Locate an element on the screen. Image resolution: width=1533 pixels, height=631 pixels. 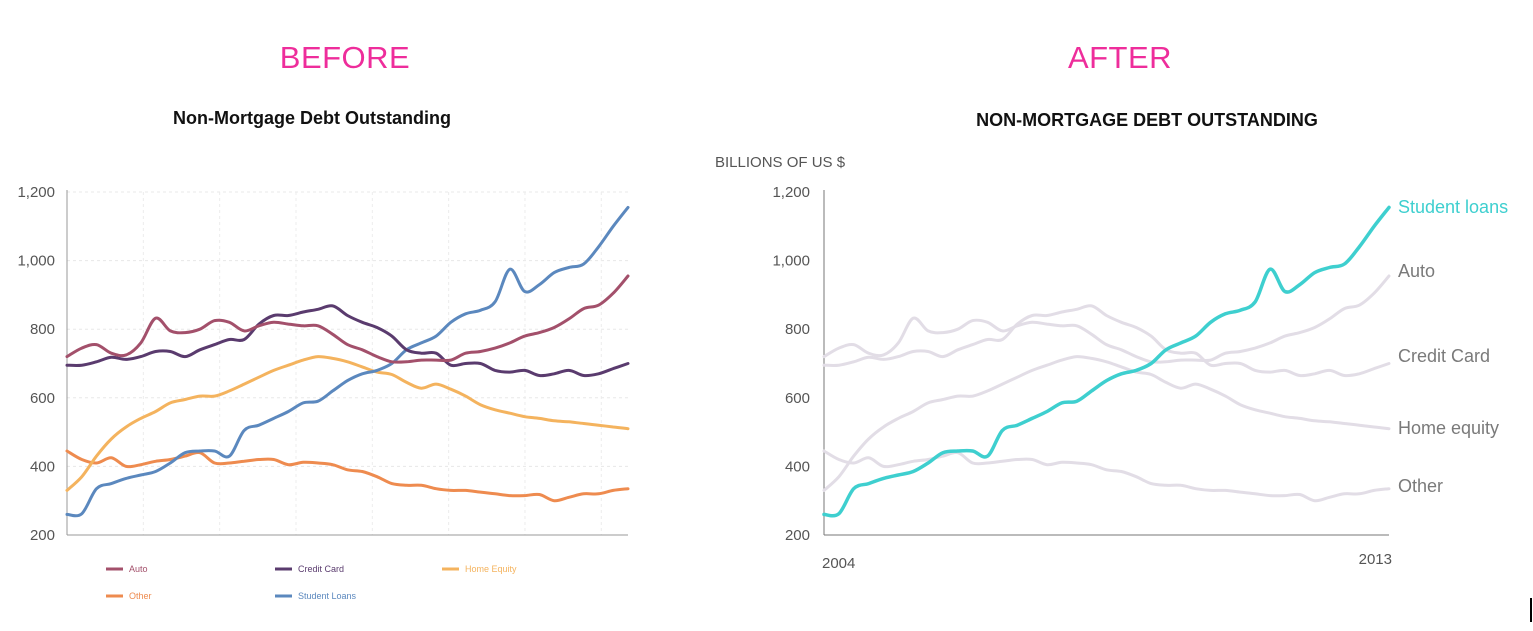
after-y-tick-label: 1,200 is located at coordinates (791, 192).